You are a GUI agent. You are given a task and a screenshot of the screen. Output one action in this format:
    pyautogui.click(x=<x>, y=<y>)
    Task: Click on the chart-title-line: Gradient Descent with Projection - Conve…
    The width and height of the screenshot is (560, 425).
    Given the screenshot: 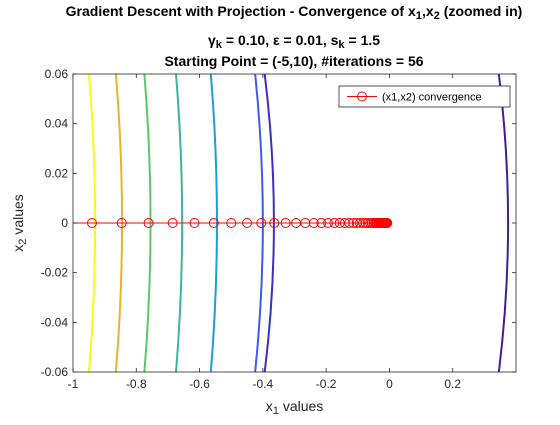 What is the action you would take?
    pyautogui.click(x=294, y=12)
    